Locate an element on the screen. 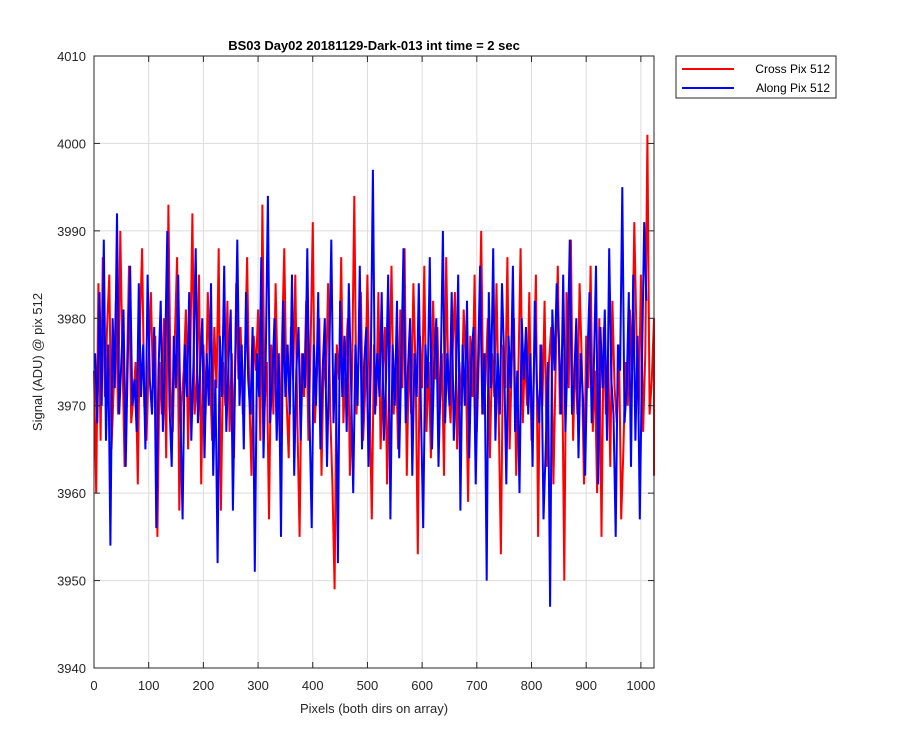 This screenshot has height=755, width=900. x-axis-label: Pixels (both dirs on array) is located at coordinates (374, 708).